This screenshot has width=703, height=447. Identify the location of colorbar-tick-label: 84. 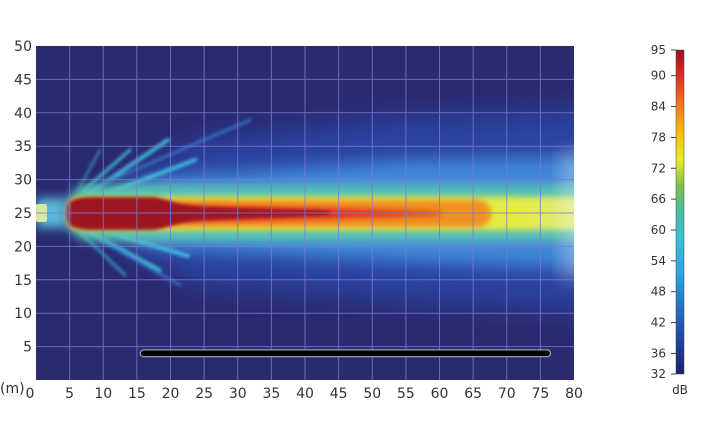
(658, 107).